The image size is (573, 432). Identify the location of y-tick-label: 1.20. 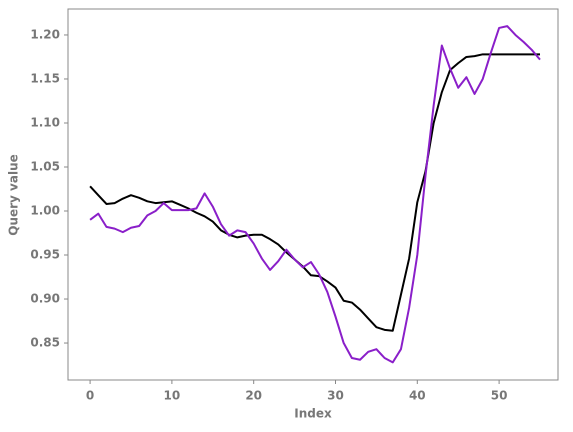
(45, 34).